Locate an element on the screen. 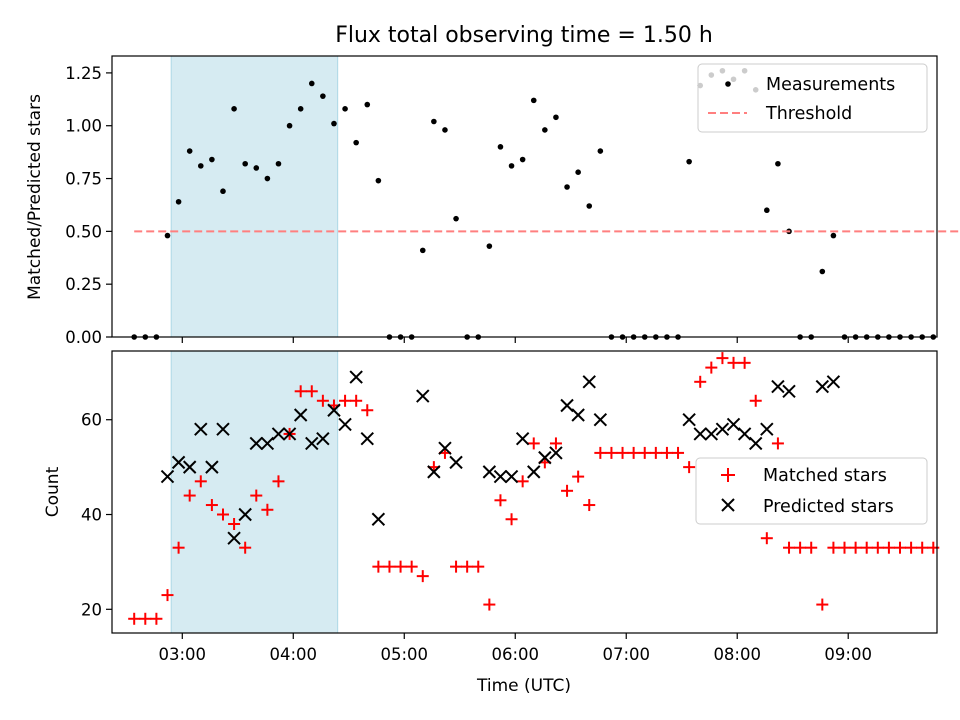 The image size is (960, 720). y-tick-label: 0.00 is located at coordinates (83, 337).